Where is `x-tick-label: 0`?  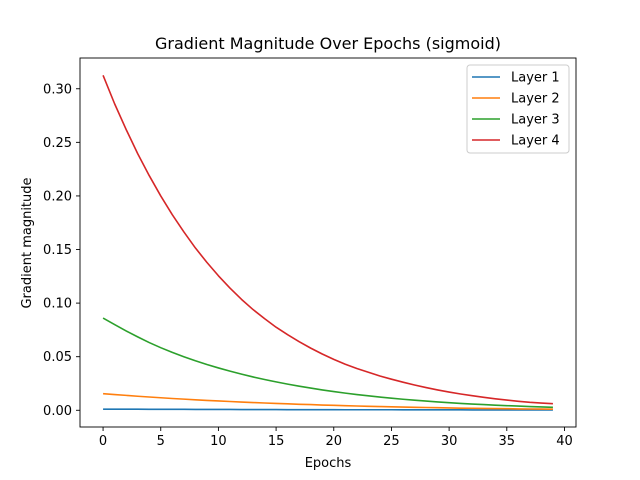 x-tick-label: 0 is located at coordinates (103, 441).